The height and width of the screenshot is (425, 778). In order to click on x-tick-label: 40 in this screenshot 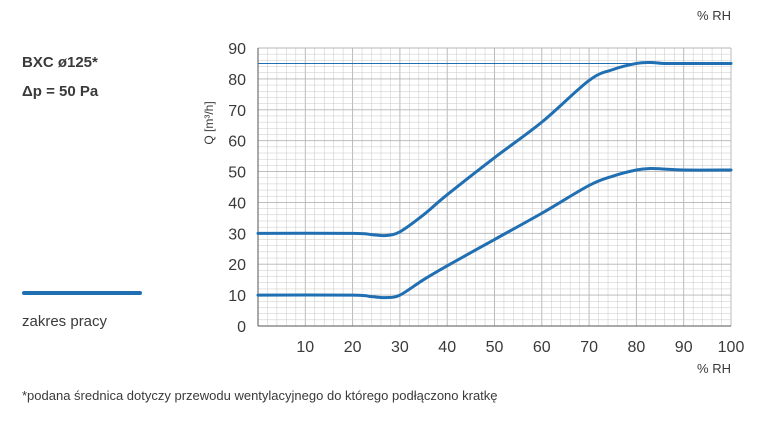, I will do `click(447, 347)`.